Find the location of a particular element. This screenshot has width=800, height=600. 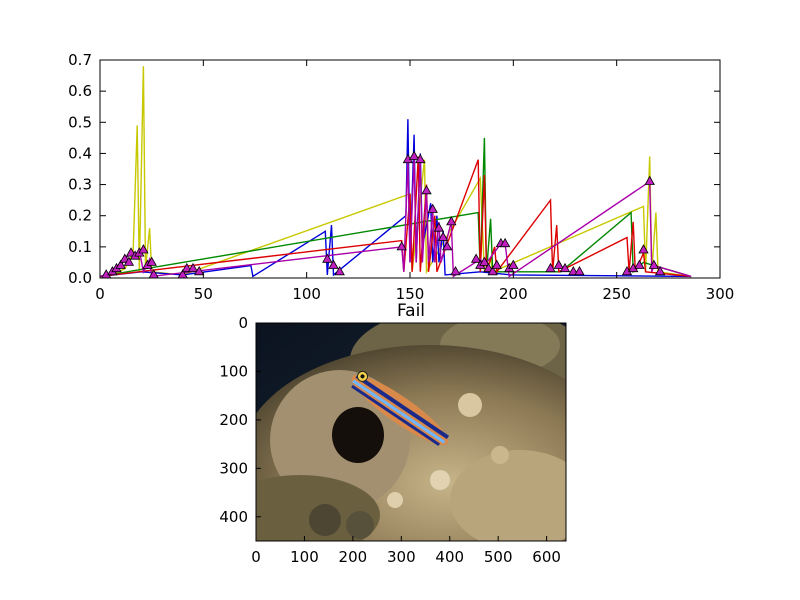

y-tick-label-4: 0.4 is located at coordinates (80, 153).